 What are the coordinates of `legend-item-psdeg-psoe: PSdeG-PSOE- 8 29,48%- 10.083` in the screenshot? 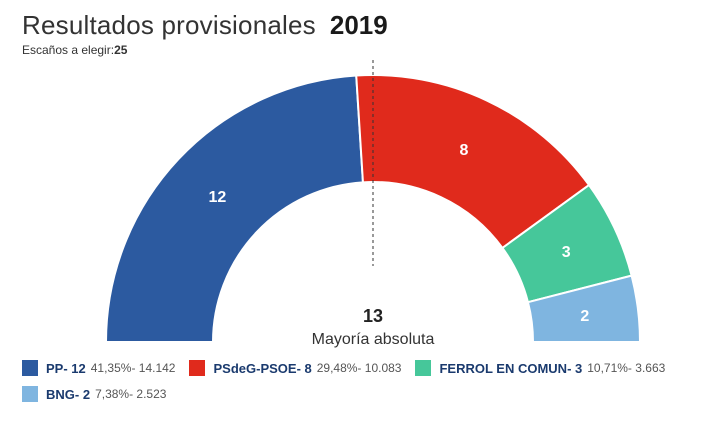 It's located at (295, 368).